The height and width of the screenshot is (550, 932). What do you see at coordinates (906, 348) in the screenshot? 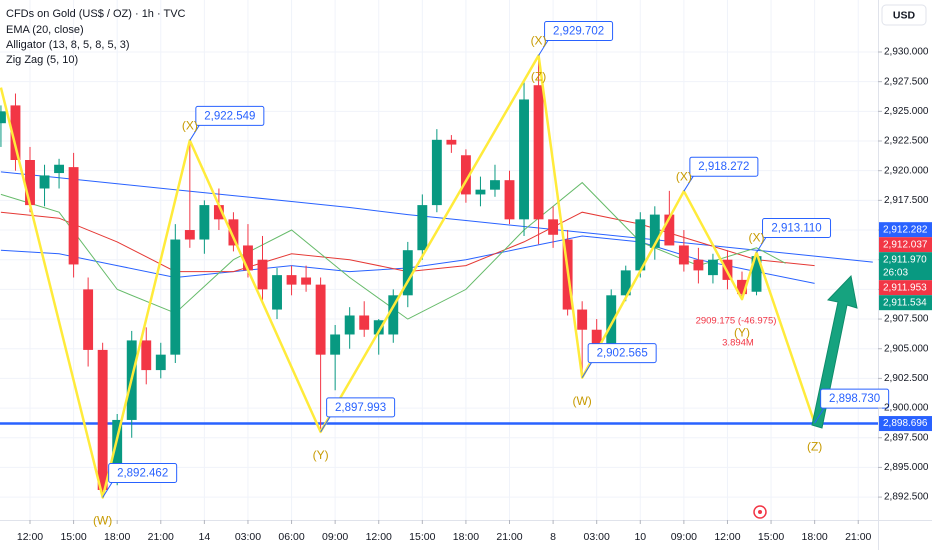
I see `y-tick-label: 2,905.000` at bounding box center [906, 348].